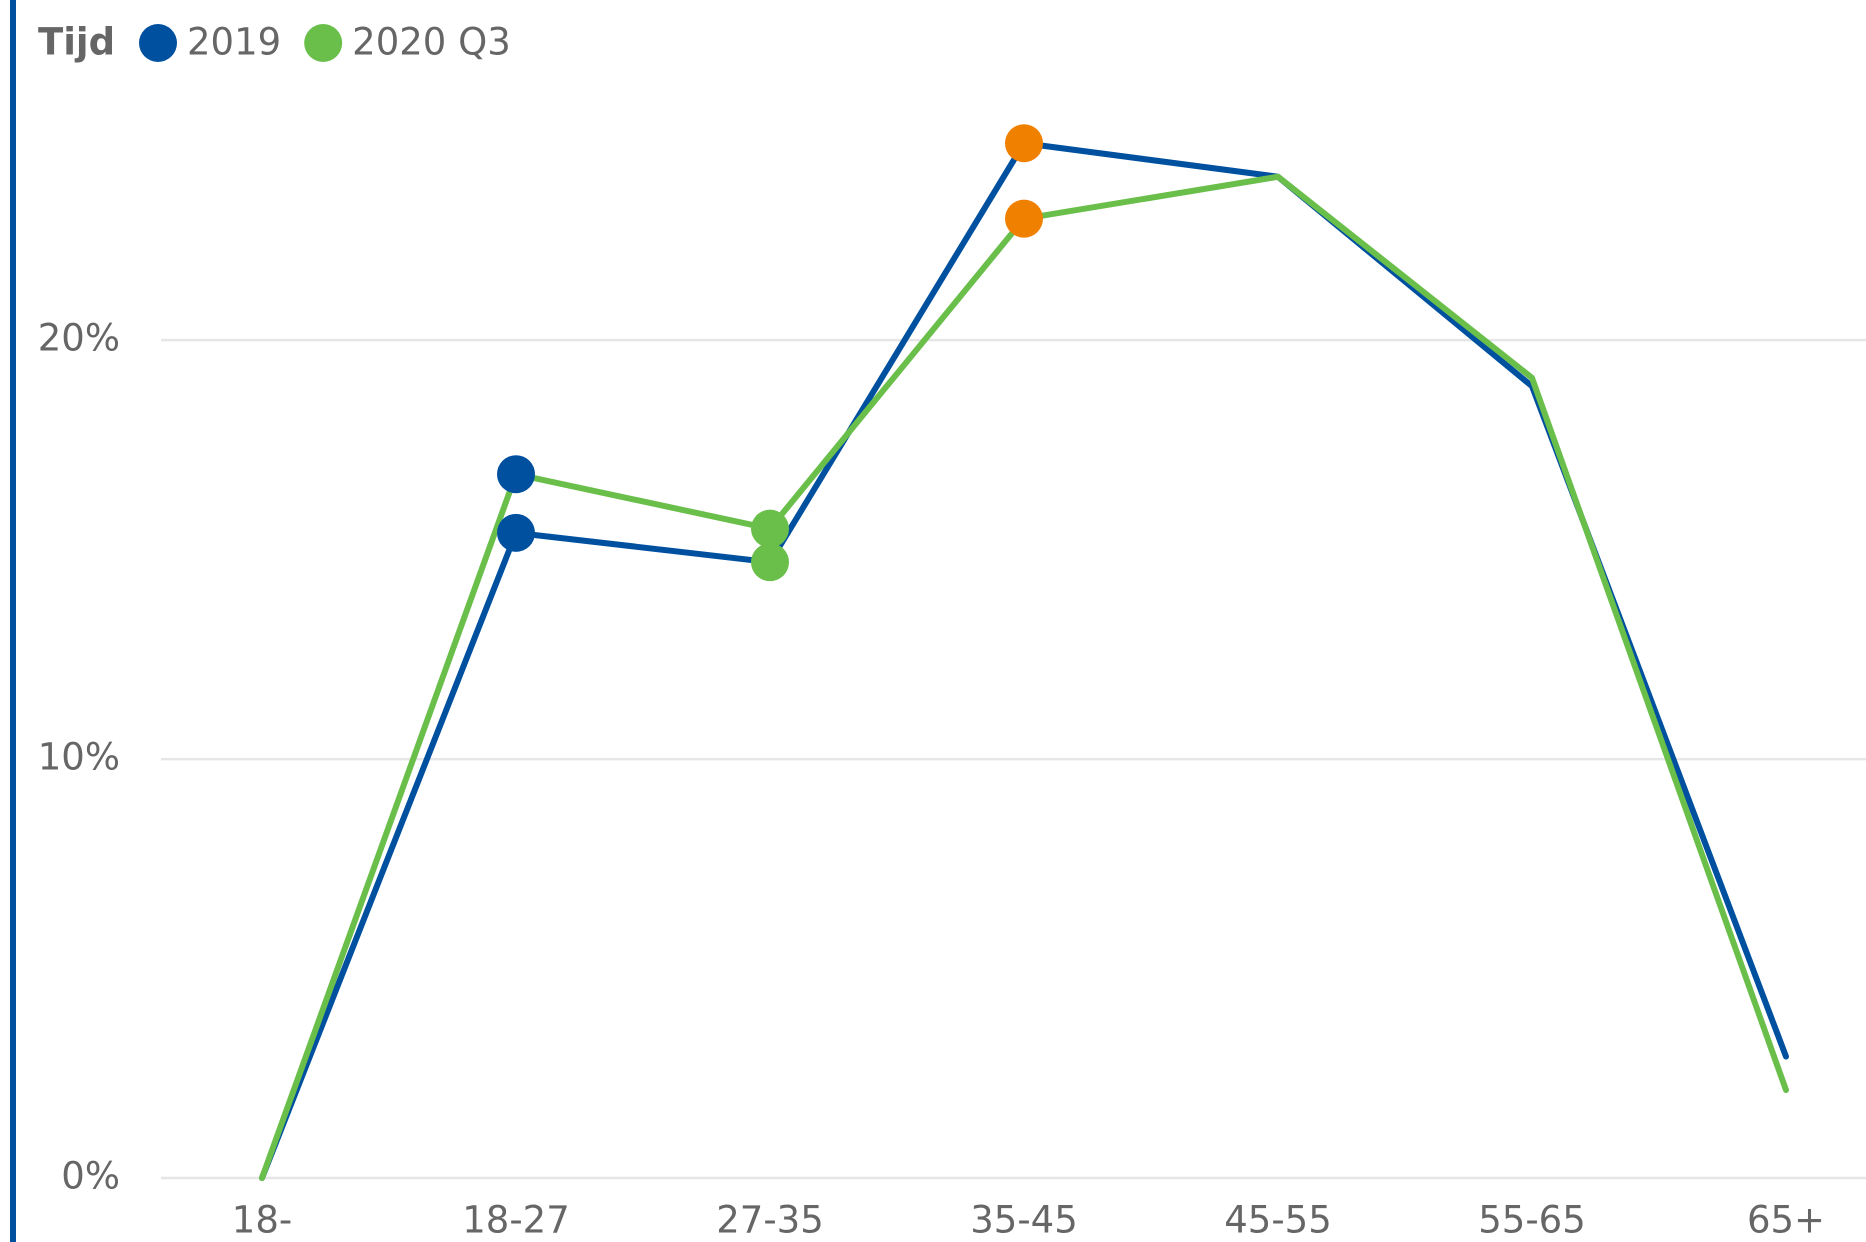 Image resolution: width=1866 pixels, height=1242 pixels. Describe the element at coordinates (79, 757) in the screenshot. I see `y-tick-label: 10%` at that location.